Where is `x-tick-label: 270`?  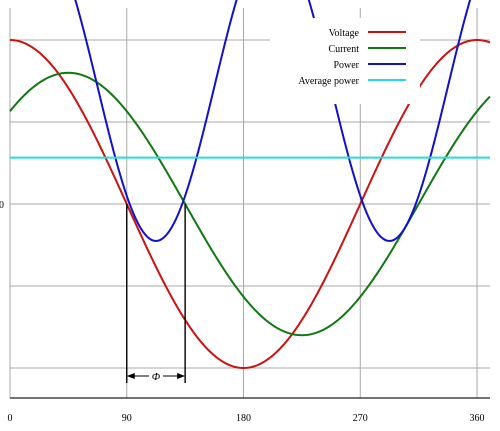
x-tick-label: 270 is located at coordinates (360, 418).